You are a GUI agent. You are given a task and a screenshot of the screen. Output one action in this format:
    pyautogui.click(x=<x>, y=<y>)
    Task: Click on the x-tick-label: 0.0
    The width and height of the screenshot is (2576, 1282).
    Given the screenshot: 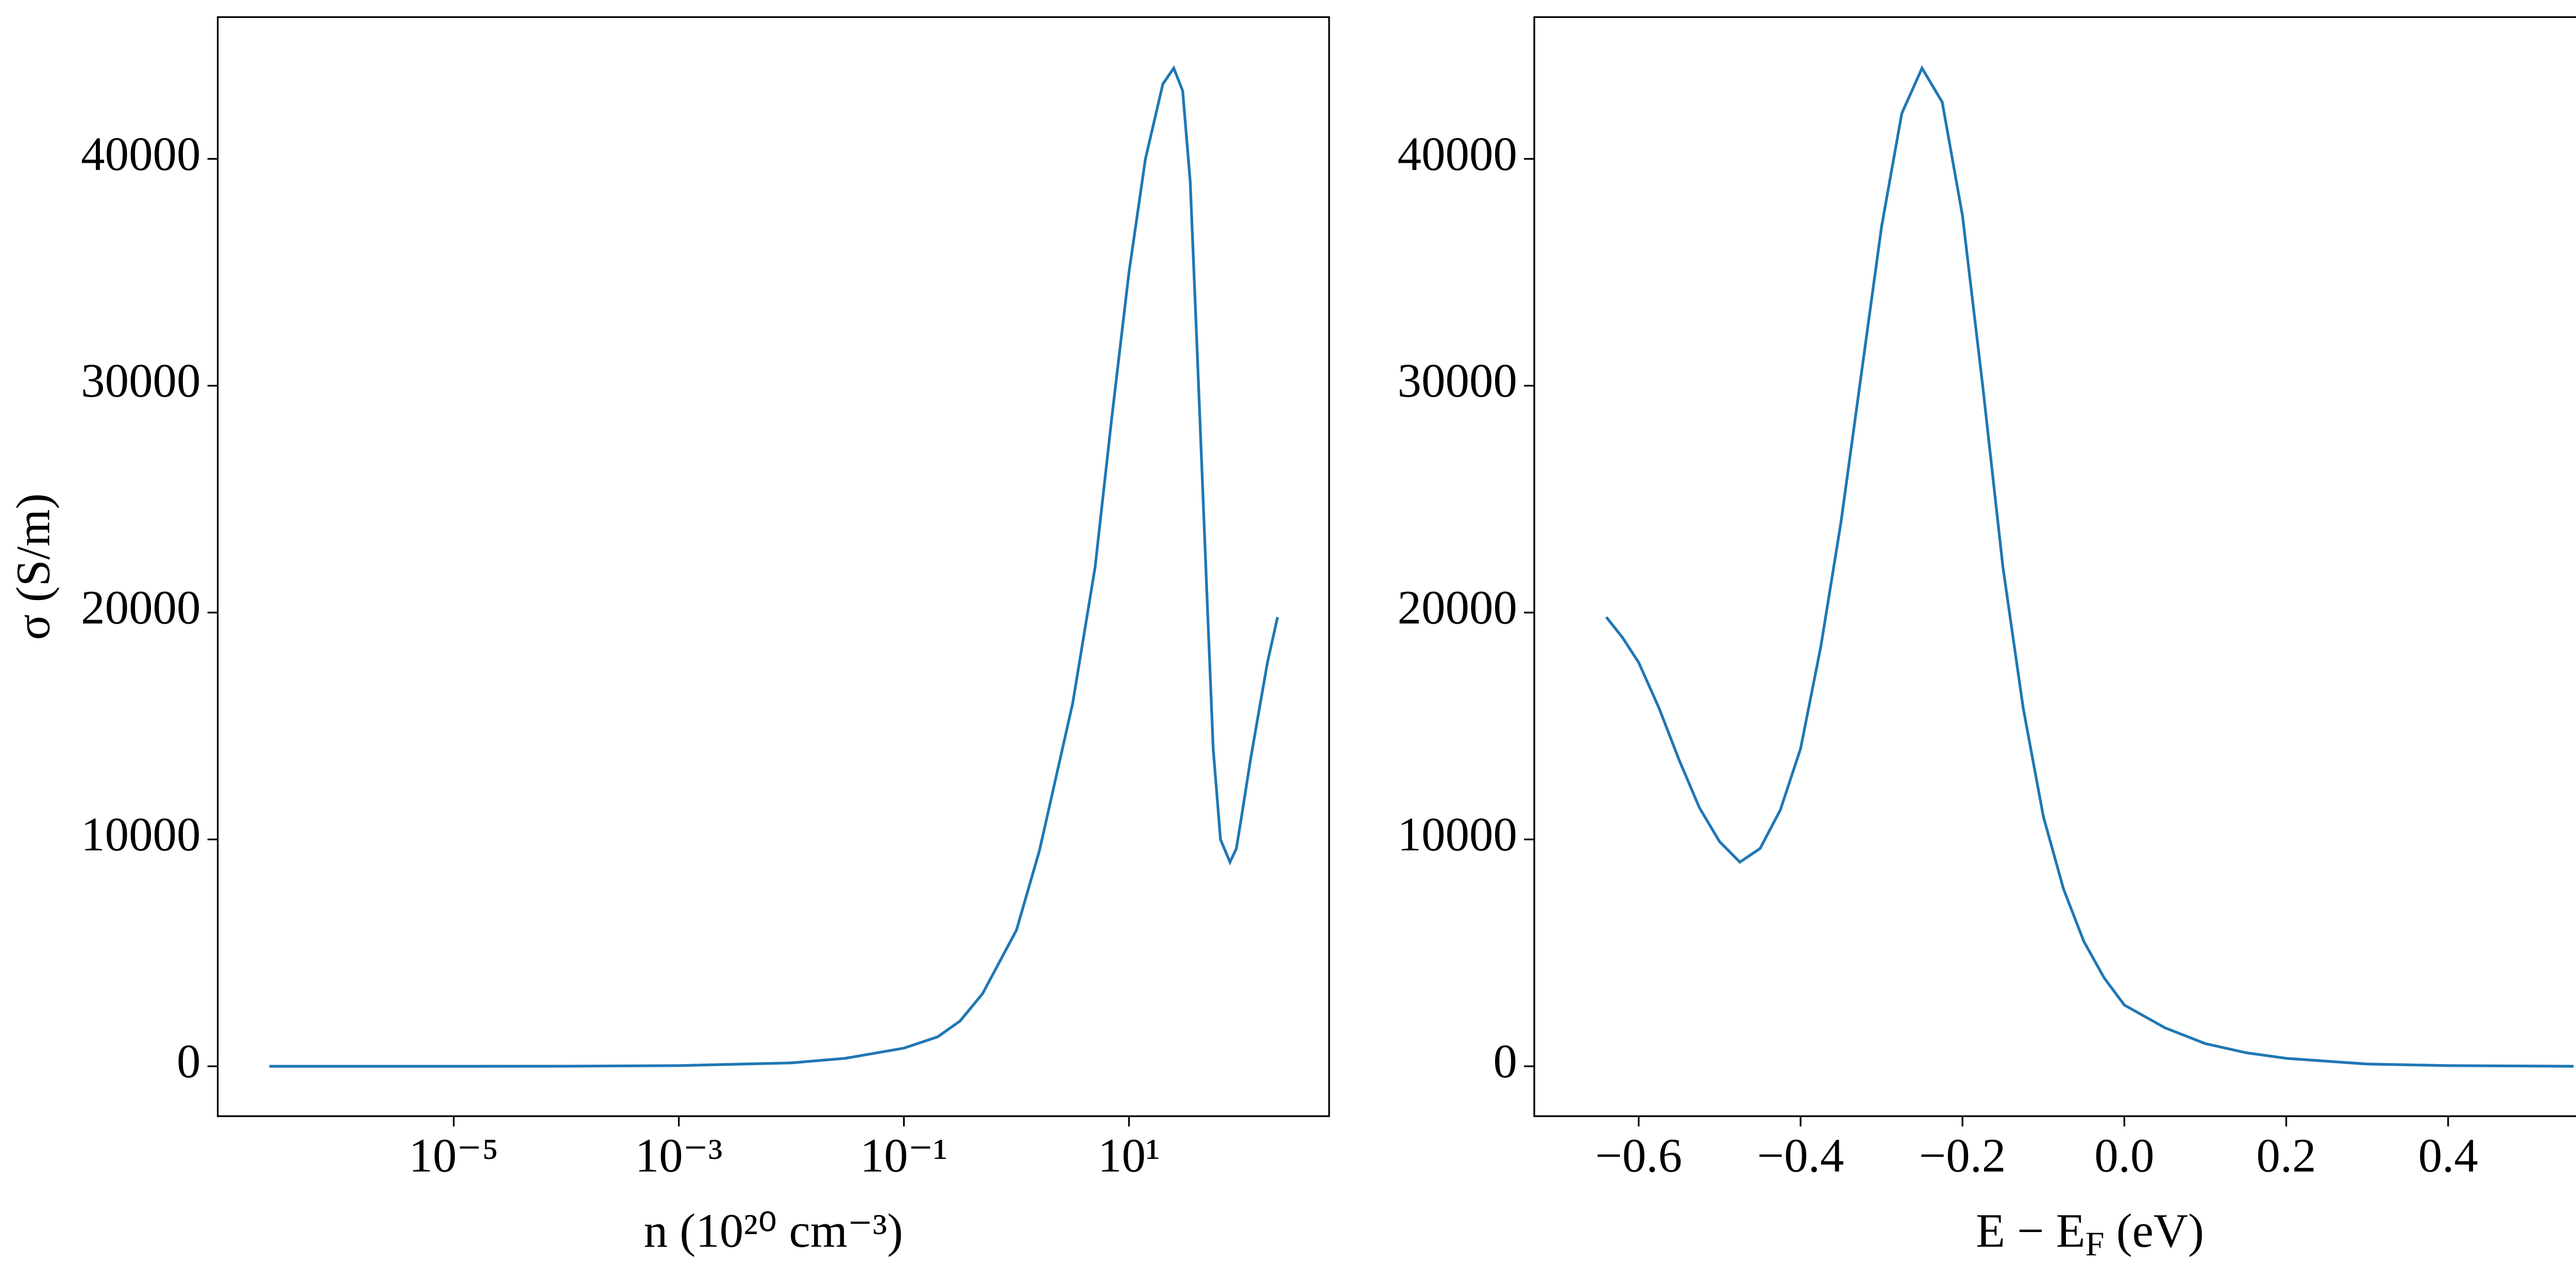 What is the action you would take?
    pyautogui.click(x=2124, y=1156)
    